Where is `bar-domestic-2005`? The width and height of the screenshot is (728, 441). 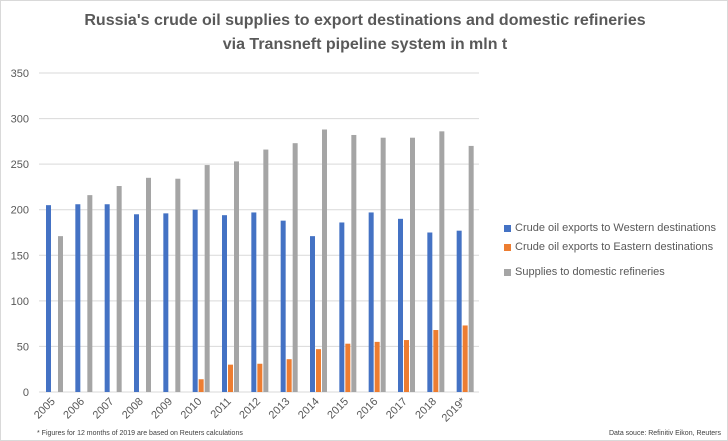 bar-domestic-2005 is located at coordinates (60, 314).